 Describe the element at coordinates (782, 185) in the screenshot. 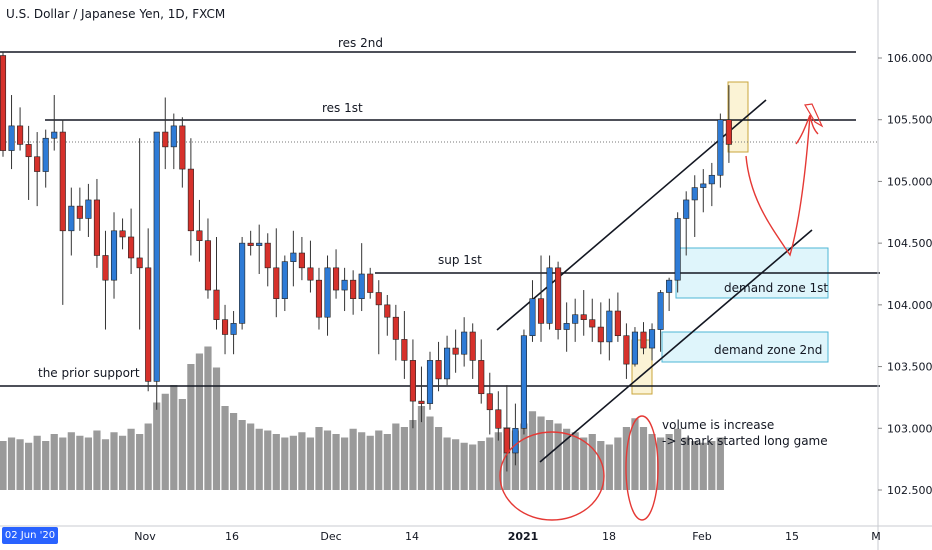

I see `red-arrow-path` at that location.